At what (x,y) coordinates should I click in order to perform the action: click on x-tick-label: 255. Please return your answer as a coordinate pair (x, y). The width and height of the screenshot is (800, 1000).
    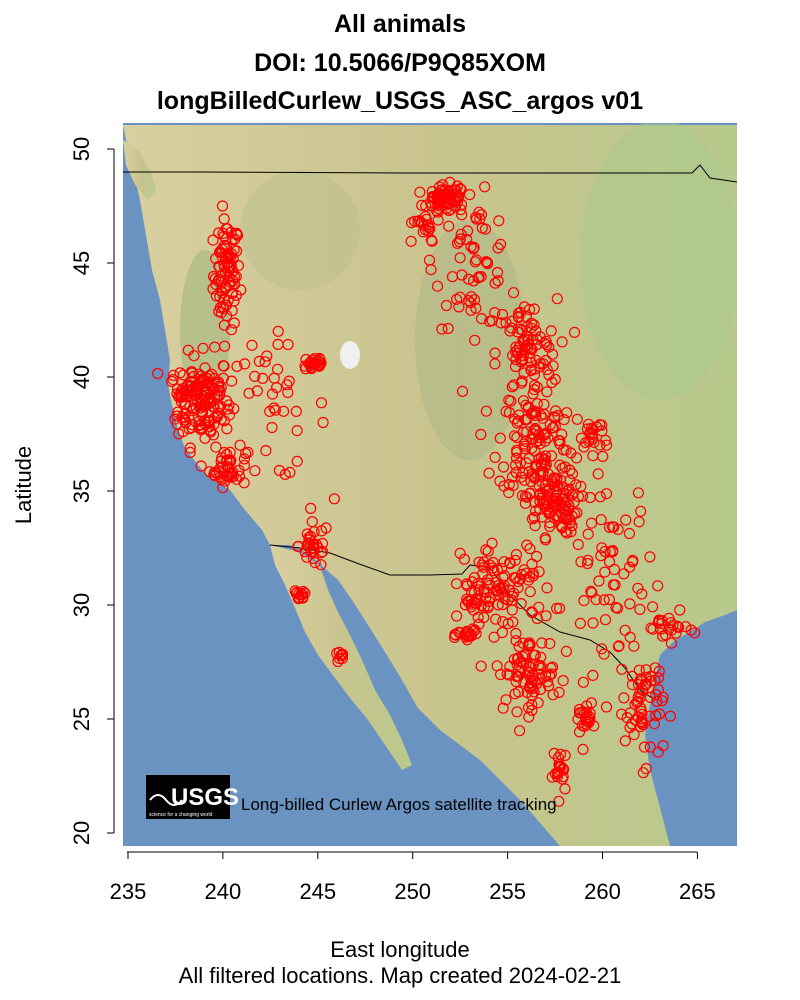
    Looking at the image, I should click on (507, 891).